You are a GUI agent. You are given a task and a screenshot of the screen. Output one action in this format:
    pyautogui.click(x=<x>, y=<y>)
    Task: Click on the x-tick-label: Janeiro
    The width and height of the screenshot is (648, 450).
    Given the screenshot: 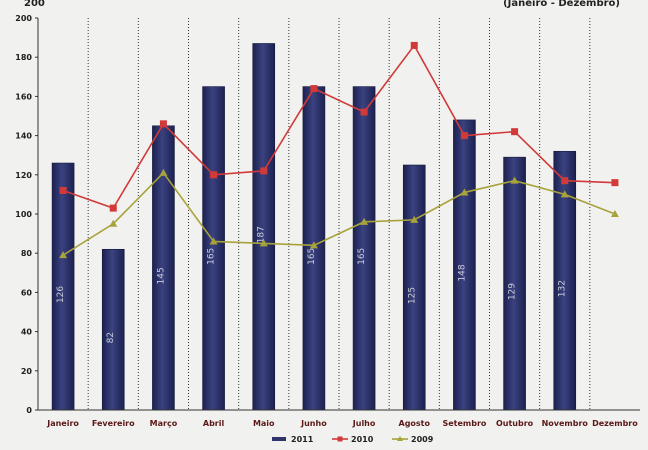 What is the action you would take?
    pyautogui.click(x=62, y=423)
    